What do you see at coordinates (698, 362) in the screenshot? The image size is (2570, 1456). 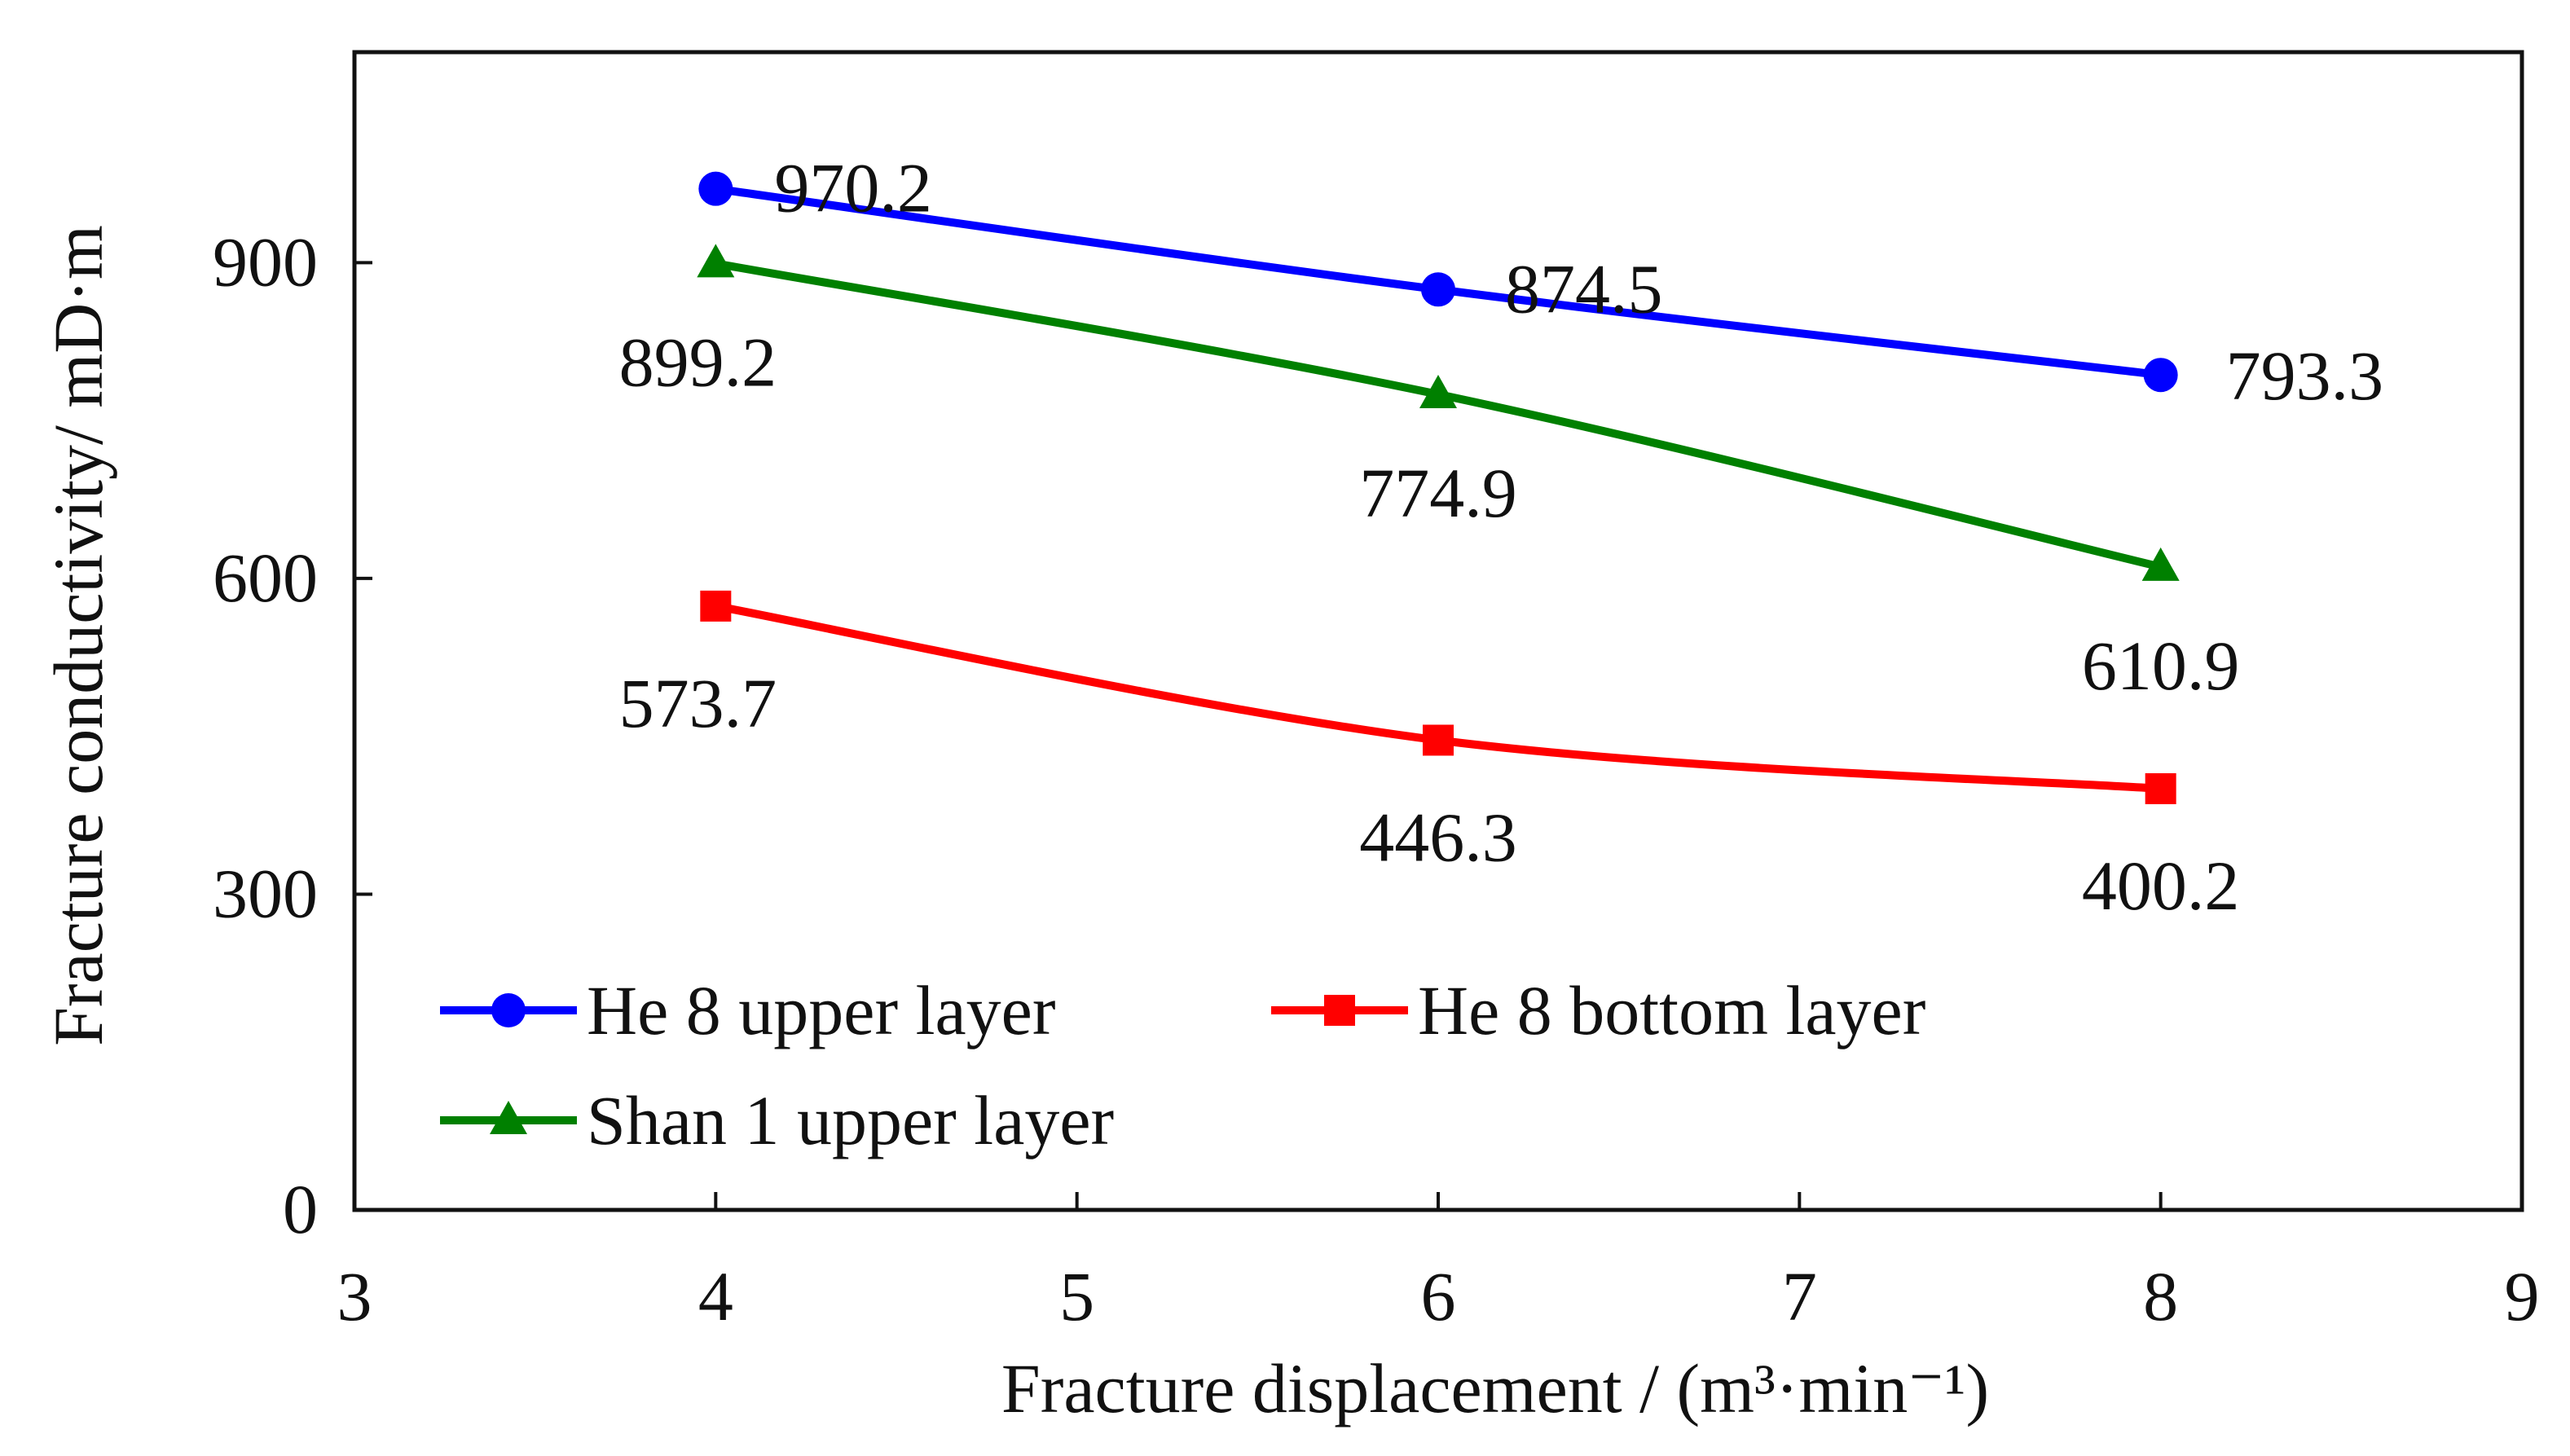 I see `data-label-shan1-upper: 899.2` at bounding box center [698, 362].